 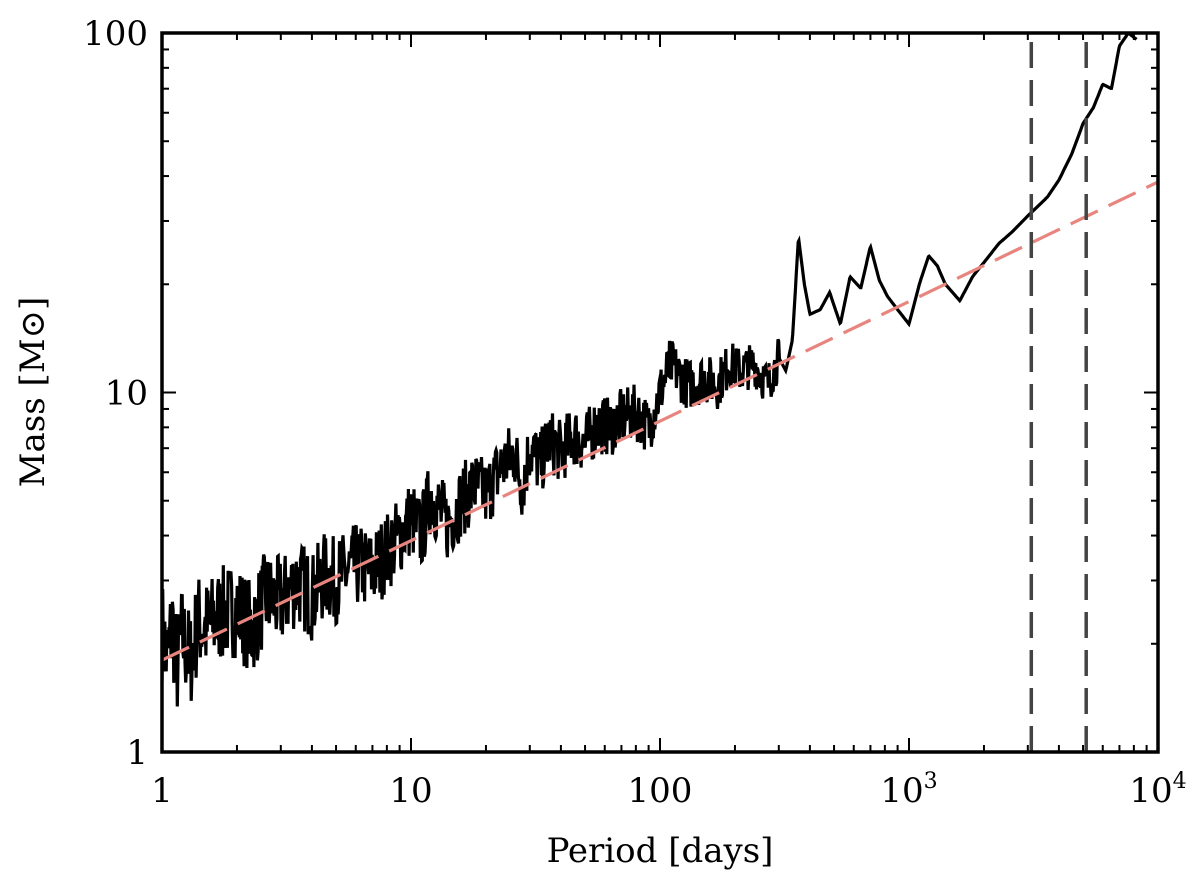 What do you see at coordinates (908, 790) in the screenshot?
I see `x-tick-label: 10³` at bounding box center [908, 790].